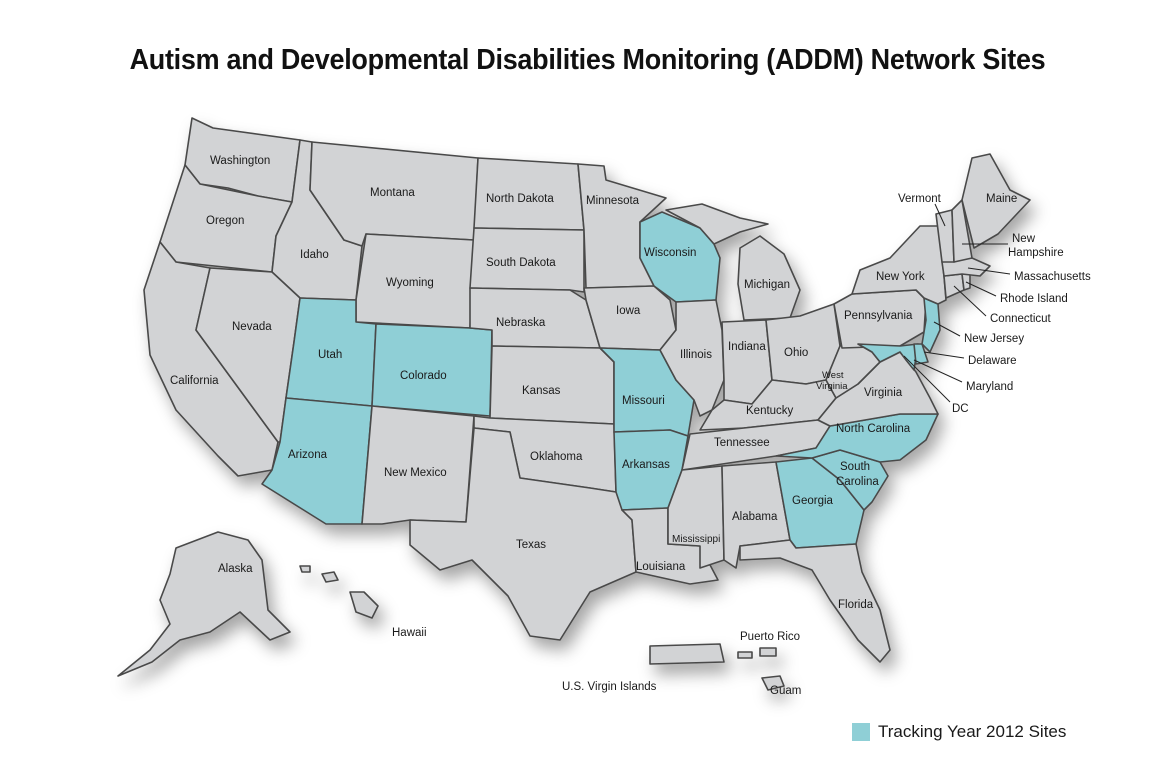  Describe the element at coordinates (769, 278) in the screenshot. I see `state-michigan` at that location.